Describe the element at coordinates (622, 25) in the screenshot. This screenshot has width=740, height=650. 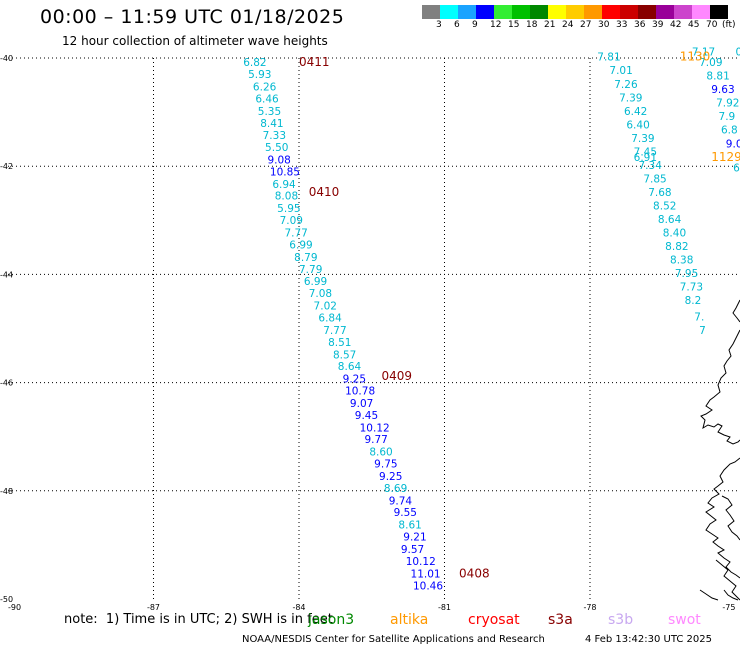
I see `legend-label: 33` at that location.